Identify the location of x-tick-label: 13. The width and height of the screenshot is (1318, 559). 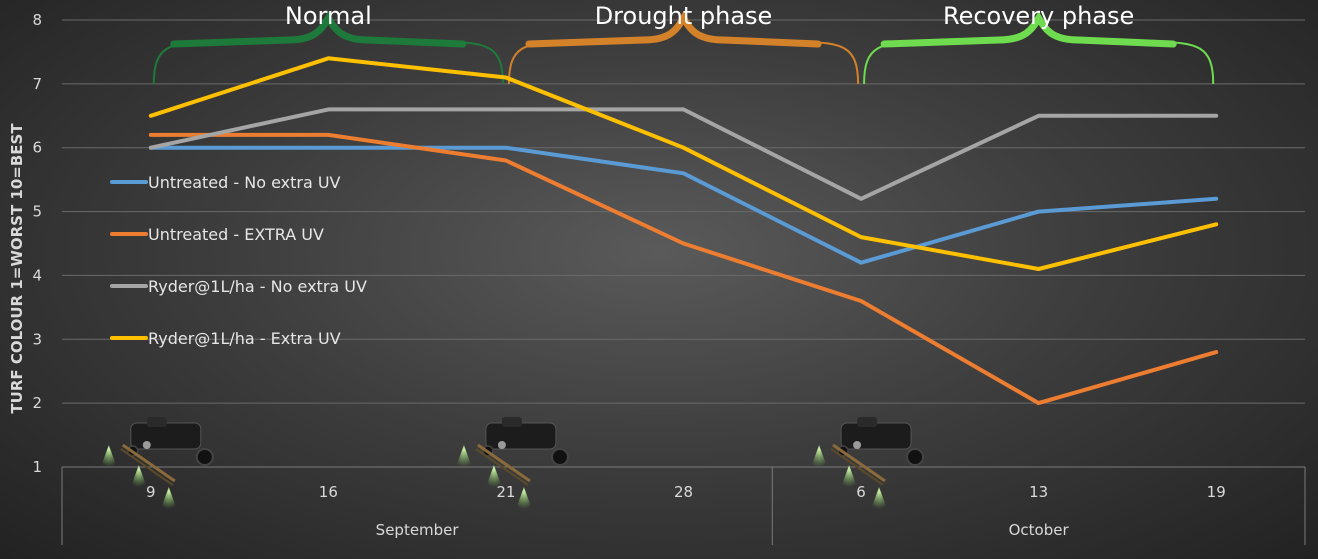
(1038, 492).